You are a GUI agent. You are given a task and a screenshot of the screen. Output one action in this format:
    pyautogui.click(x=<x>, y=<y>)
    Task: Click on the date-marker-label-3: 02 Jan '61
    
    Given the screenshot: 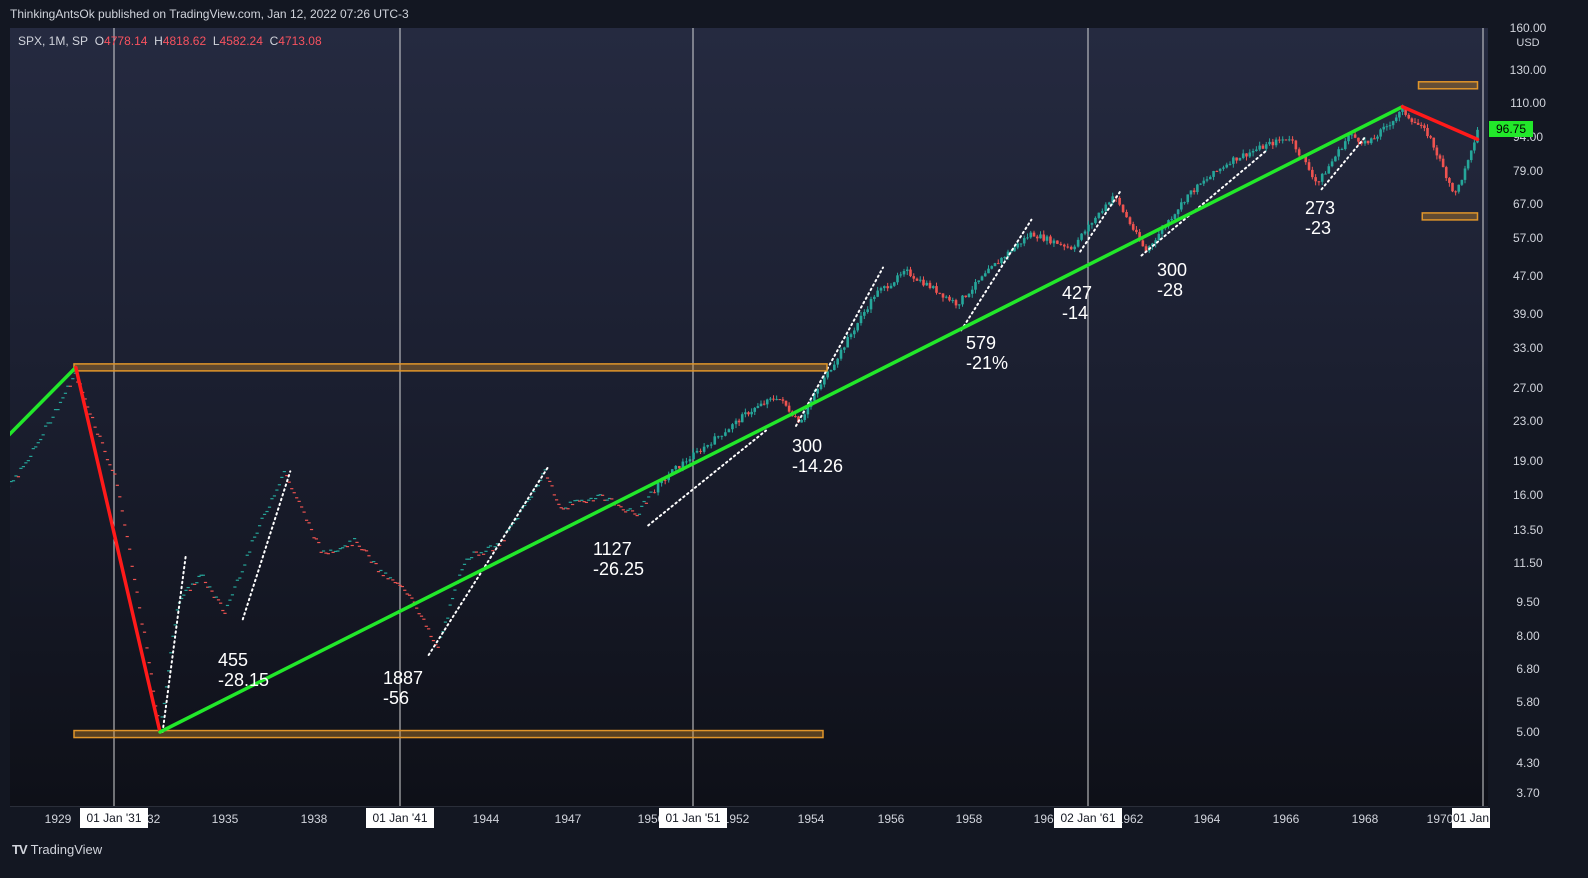 What is the action you would take?
    pyautogui.click(x=1087, y=818)
    